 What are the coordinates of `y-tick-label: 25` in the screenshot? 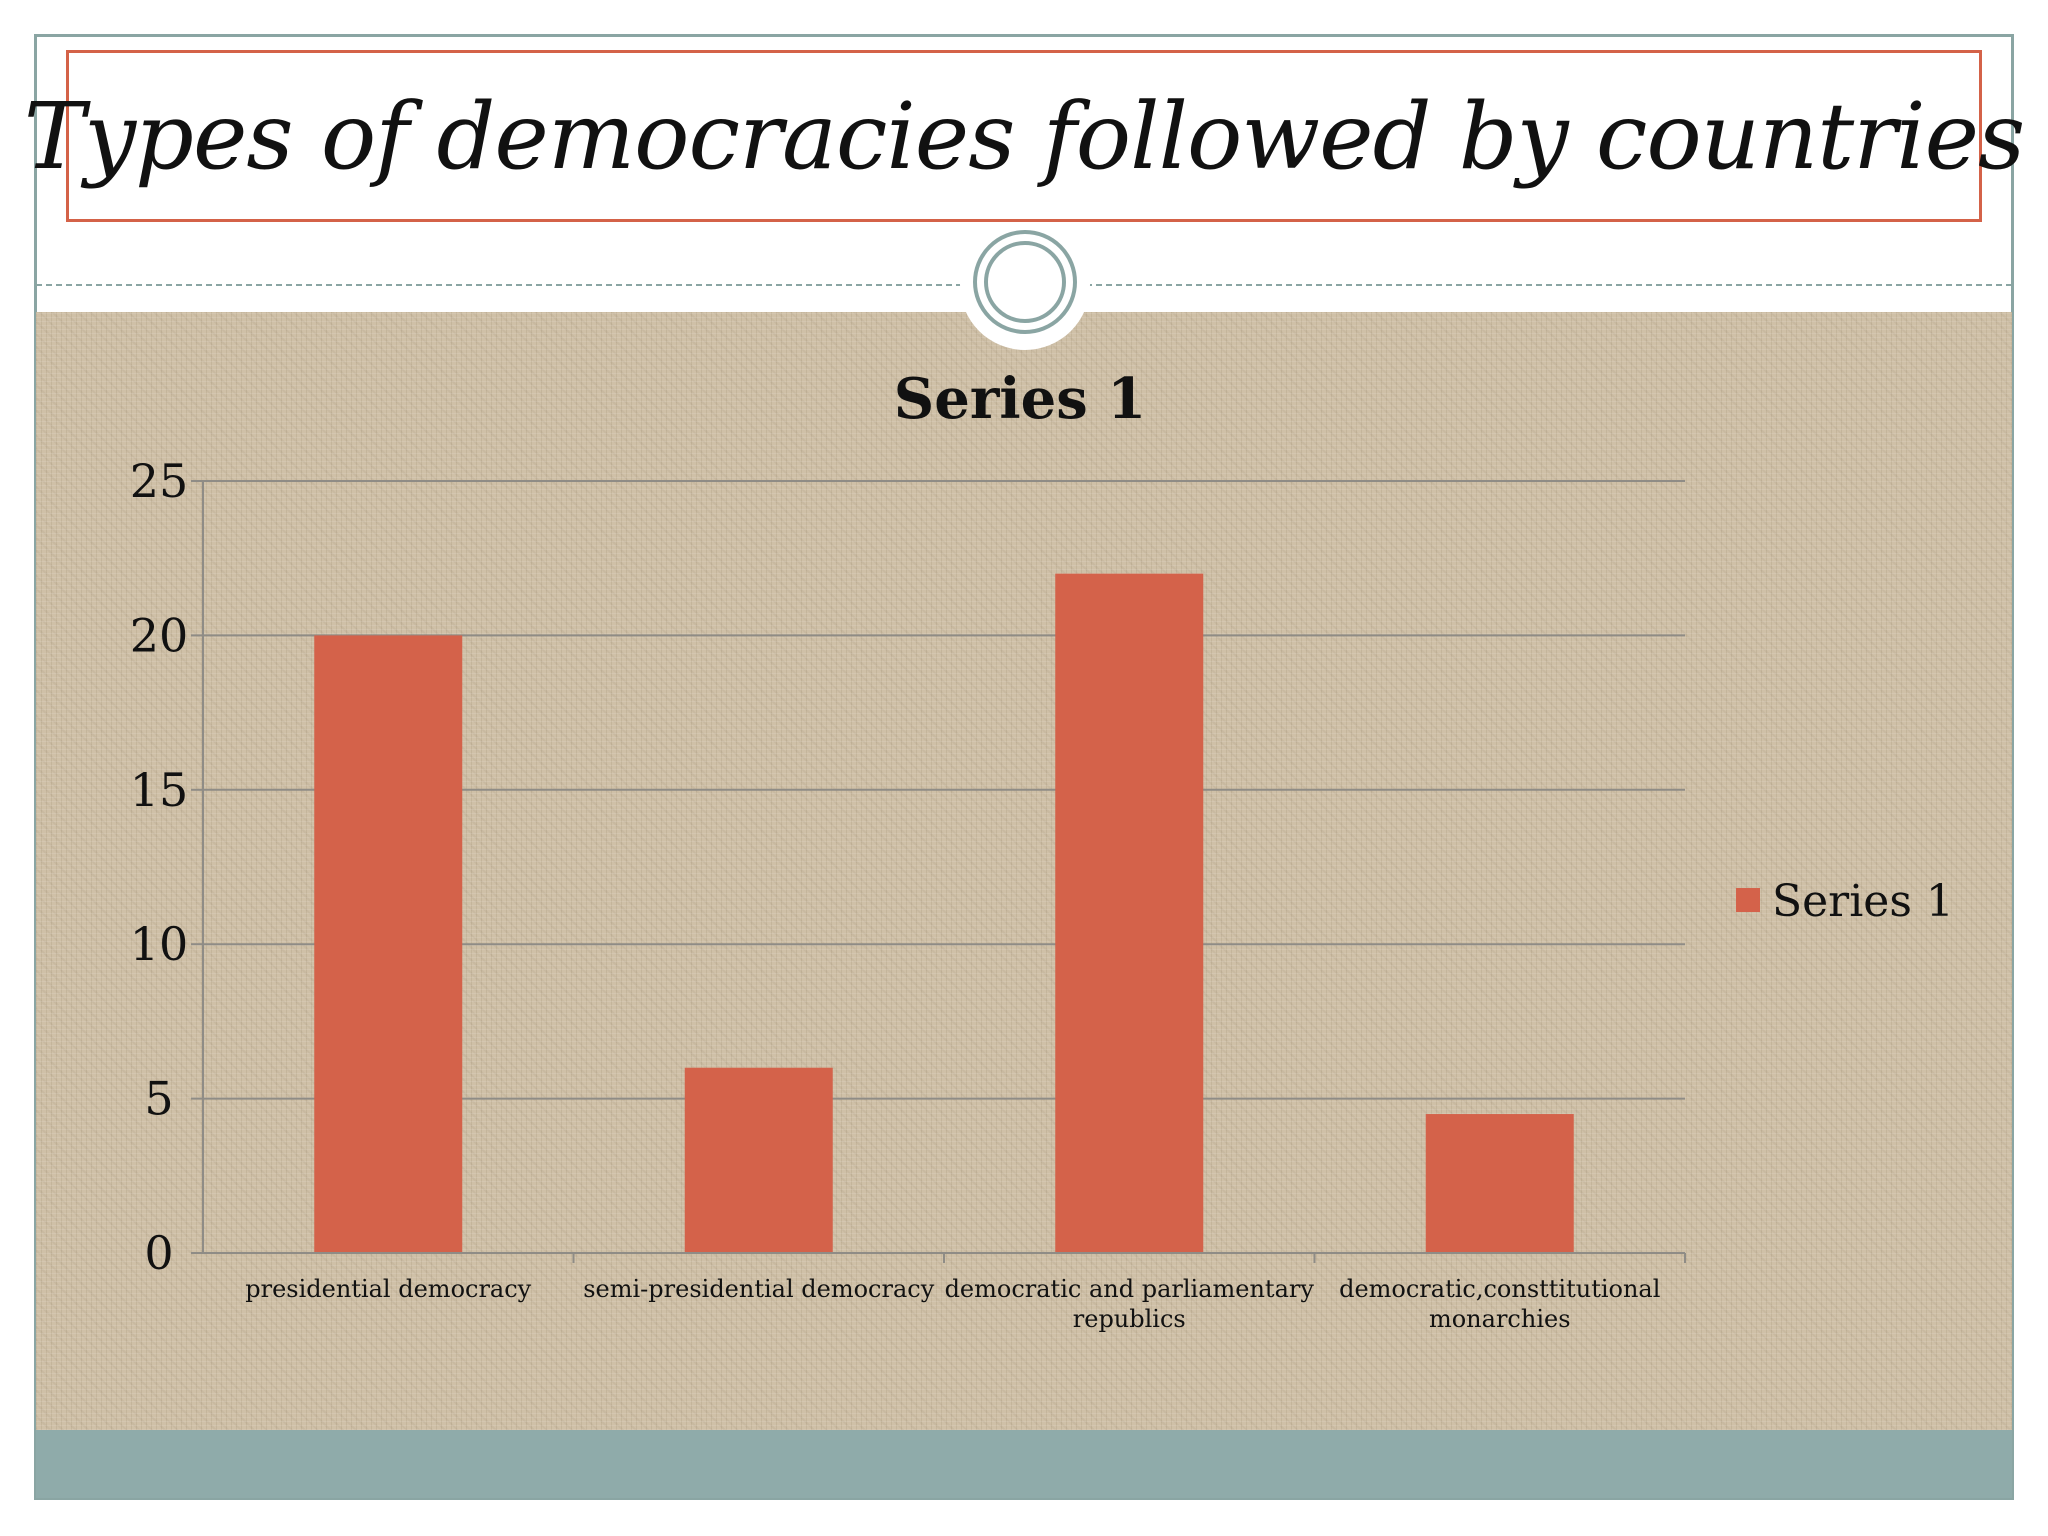 It's located at (159, 481).